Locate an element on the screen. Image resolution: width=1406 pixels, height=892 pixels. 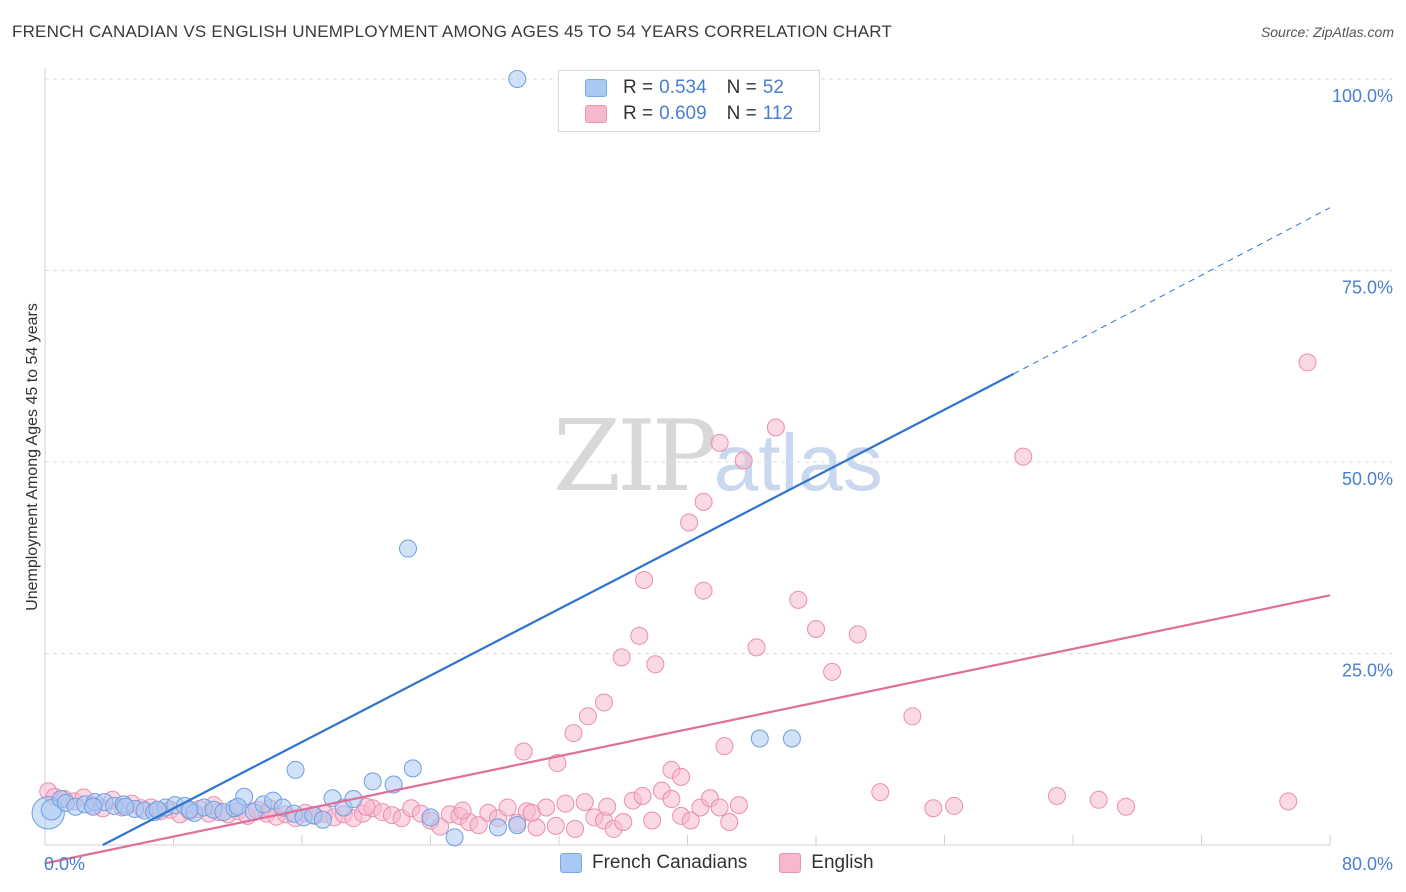
trend-line-extension is located at coordinates (1172, 291).